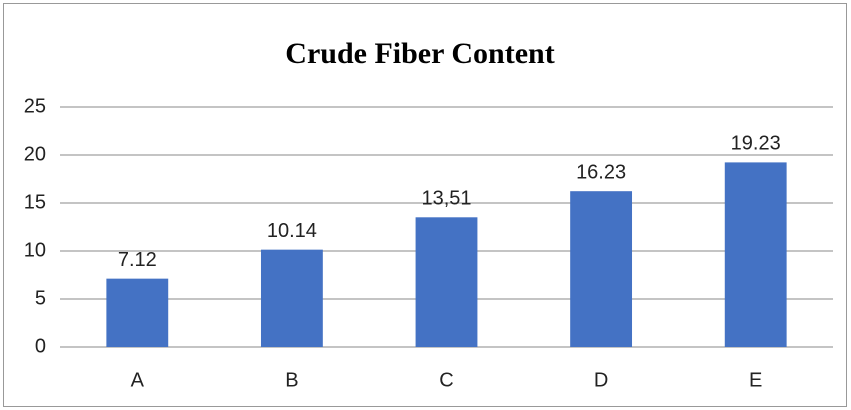 The width and height of the screenshot is (851, 410). Describe the element at coordinates (291, 380) in the screenshot. I see `x-tick-label: B` at that location.